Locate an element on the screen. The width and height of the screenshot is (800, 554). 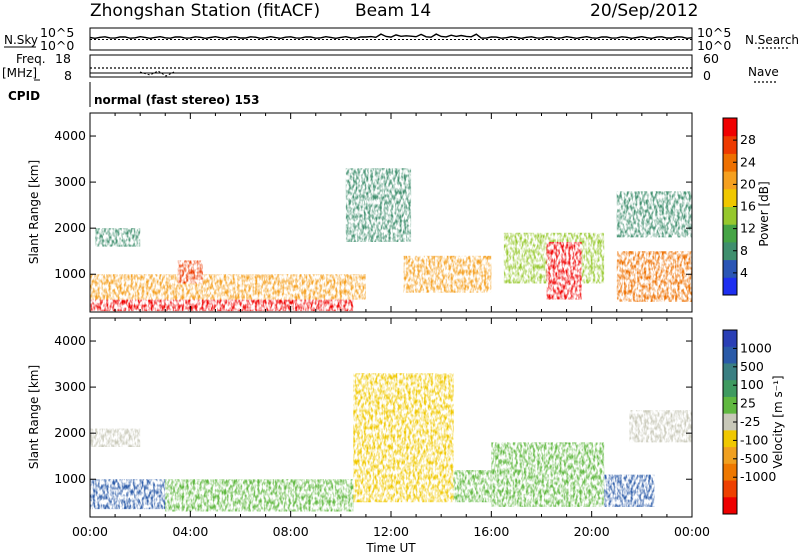
velocity-ytick-2: 3000 is located at coordinates (70, 386).